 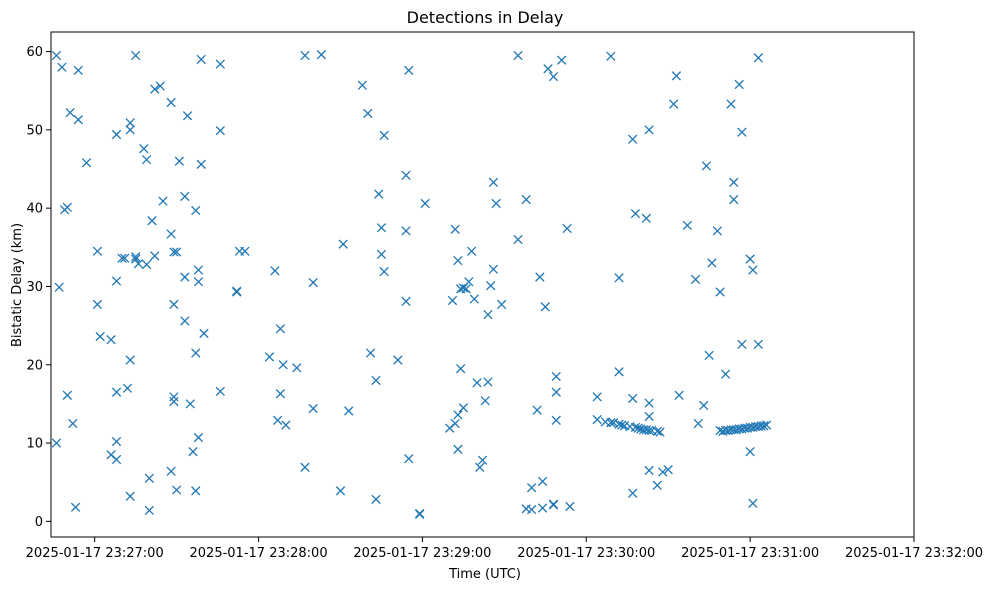 I want to click on x-tick-label: 2025-01-17 23:31:00, so click(x=750, y=553).